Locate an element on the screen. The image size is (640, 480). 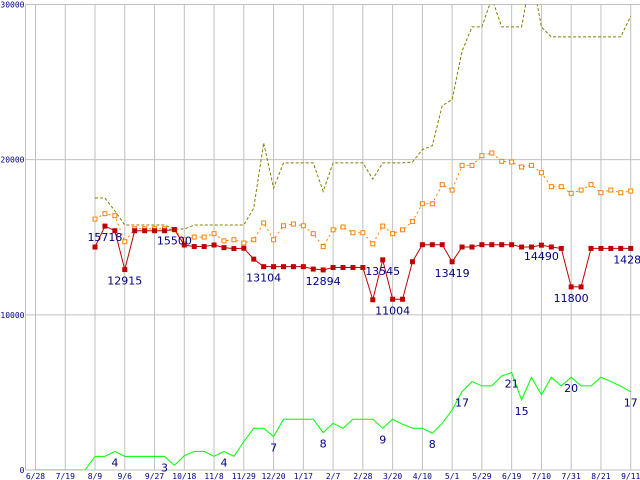
y-tick-label: 10000 is located at coordinates (12, 315).